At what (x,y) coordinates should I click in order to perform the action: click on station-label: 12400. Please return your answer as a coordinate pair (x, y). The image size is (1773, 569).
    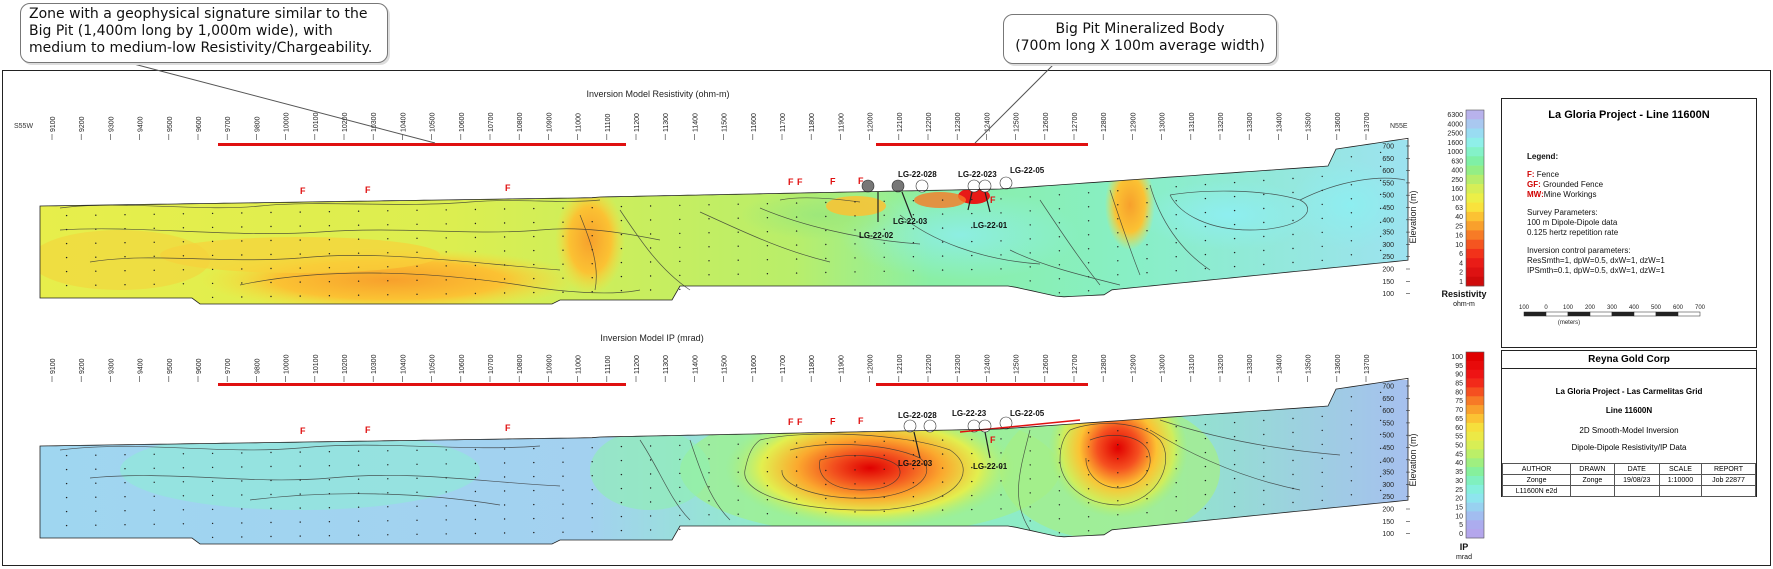
    Looking at the image, I should click on (987, 122).